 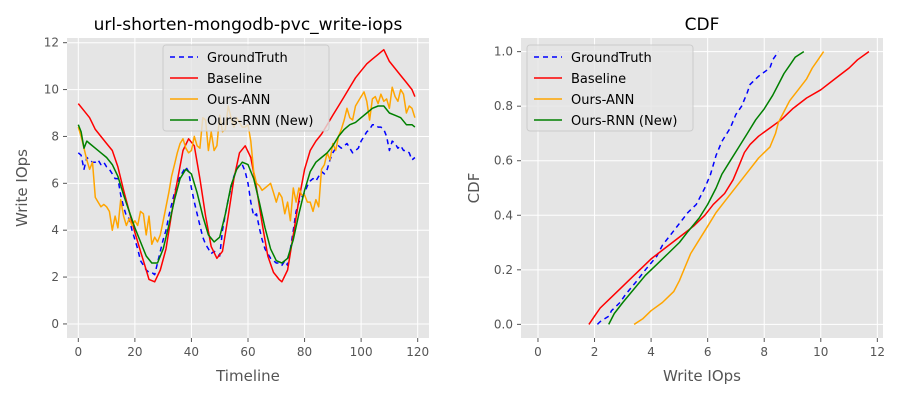 What do you see at coordinates (503, 215) in the screenshot?
I see `y-tick-label: 0.4` at bounding box center [503, 215].